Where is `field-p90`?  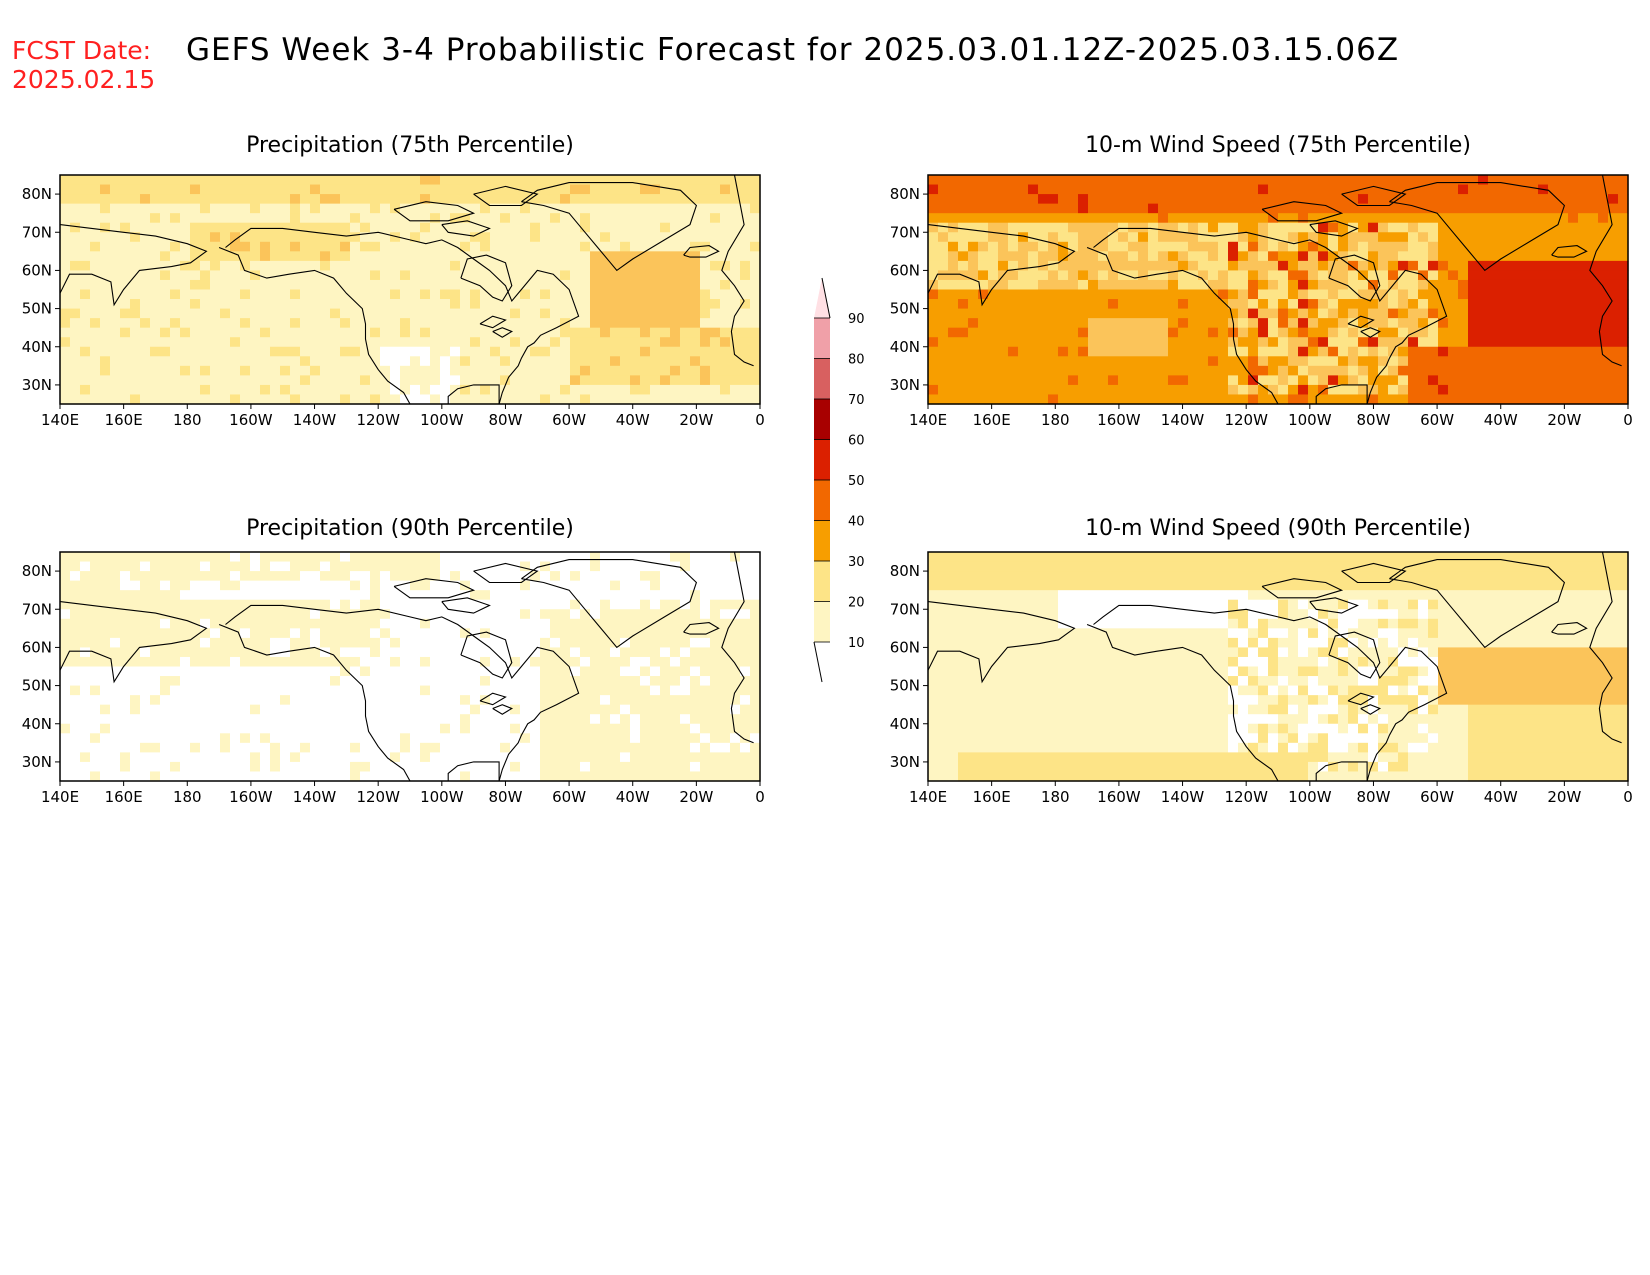
field-p90 is located at coordinates (410, 667).